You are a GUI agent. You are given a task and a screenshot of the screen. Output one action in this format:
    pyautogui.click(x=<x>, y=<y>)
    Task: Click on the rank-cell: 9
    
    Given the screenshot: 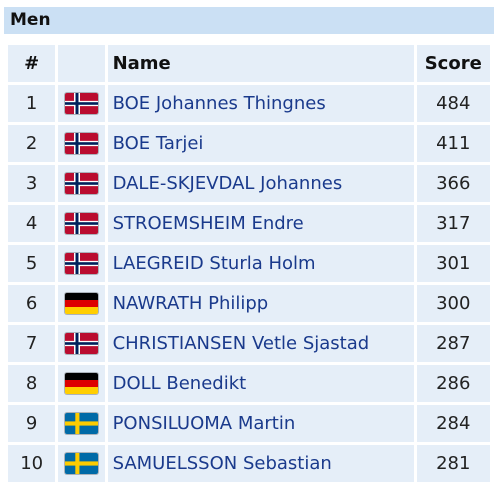 What is the action you would take?
    pyautogui.click(x=32, y=423)
    